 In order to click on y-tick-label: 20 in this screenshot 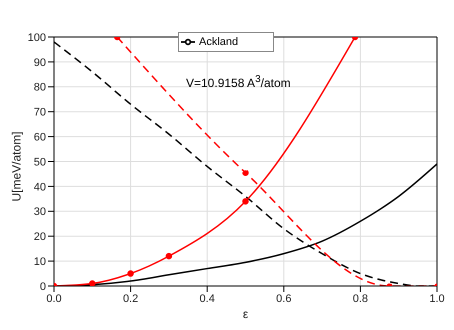, I will do `click(40, 237)`.